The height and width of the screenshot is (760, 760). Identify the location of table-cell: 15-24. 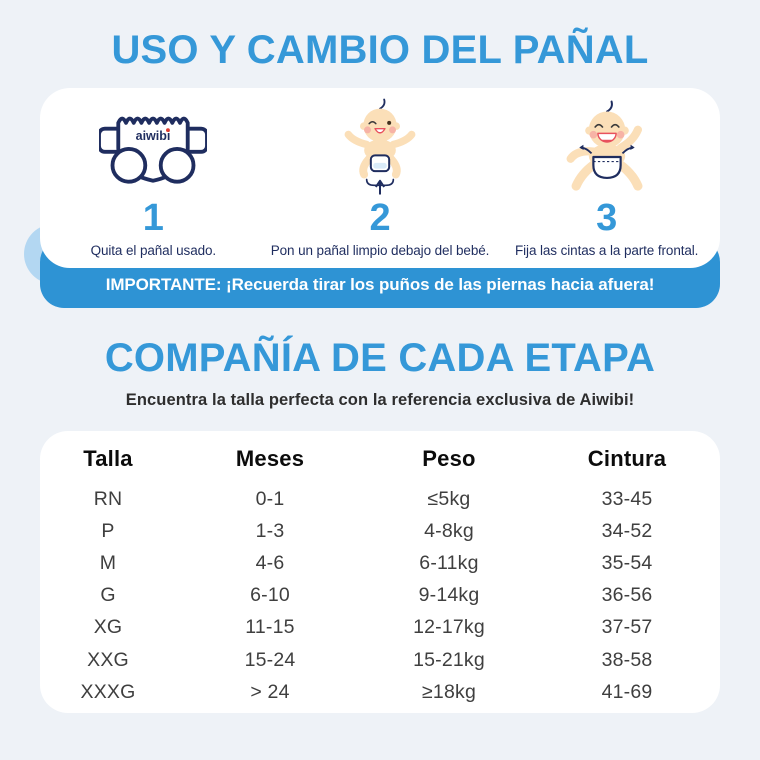
(270, 659).